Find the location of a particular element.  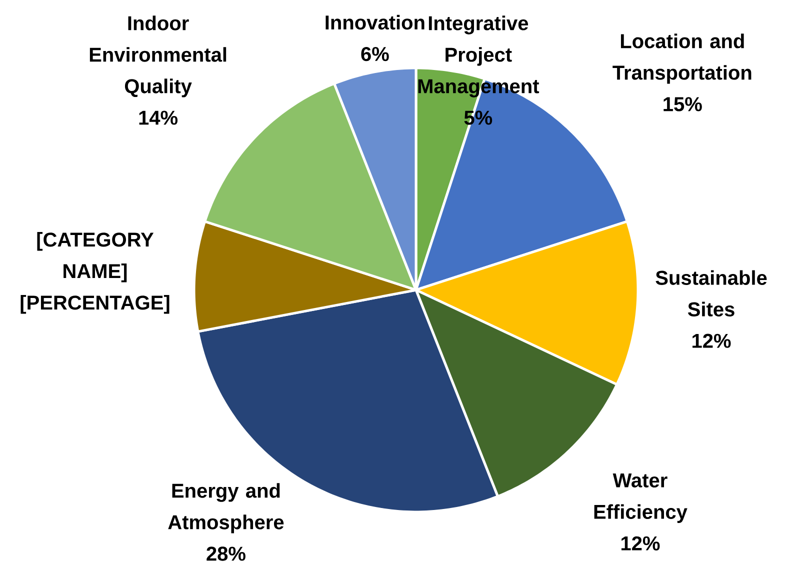

data-label: [PERCENTAGE] is located at coordinates (95, 304).